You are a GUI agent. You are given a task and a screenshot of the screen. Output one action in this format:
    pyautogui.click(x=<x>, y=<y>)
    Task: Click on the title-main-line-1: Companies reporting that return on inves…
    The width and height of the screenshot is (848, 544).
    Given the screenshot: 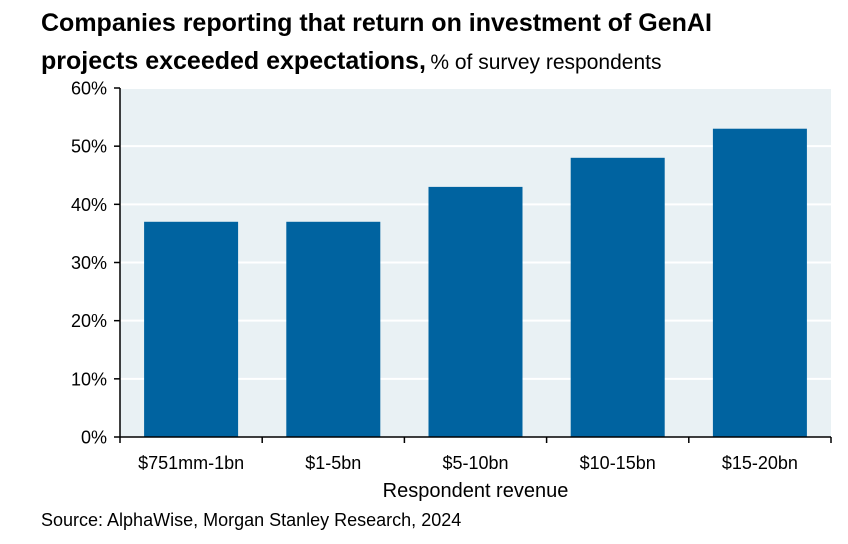 What is the action you would take?
    pyautogui.click(x=376, y=23)
    